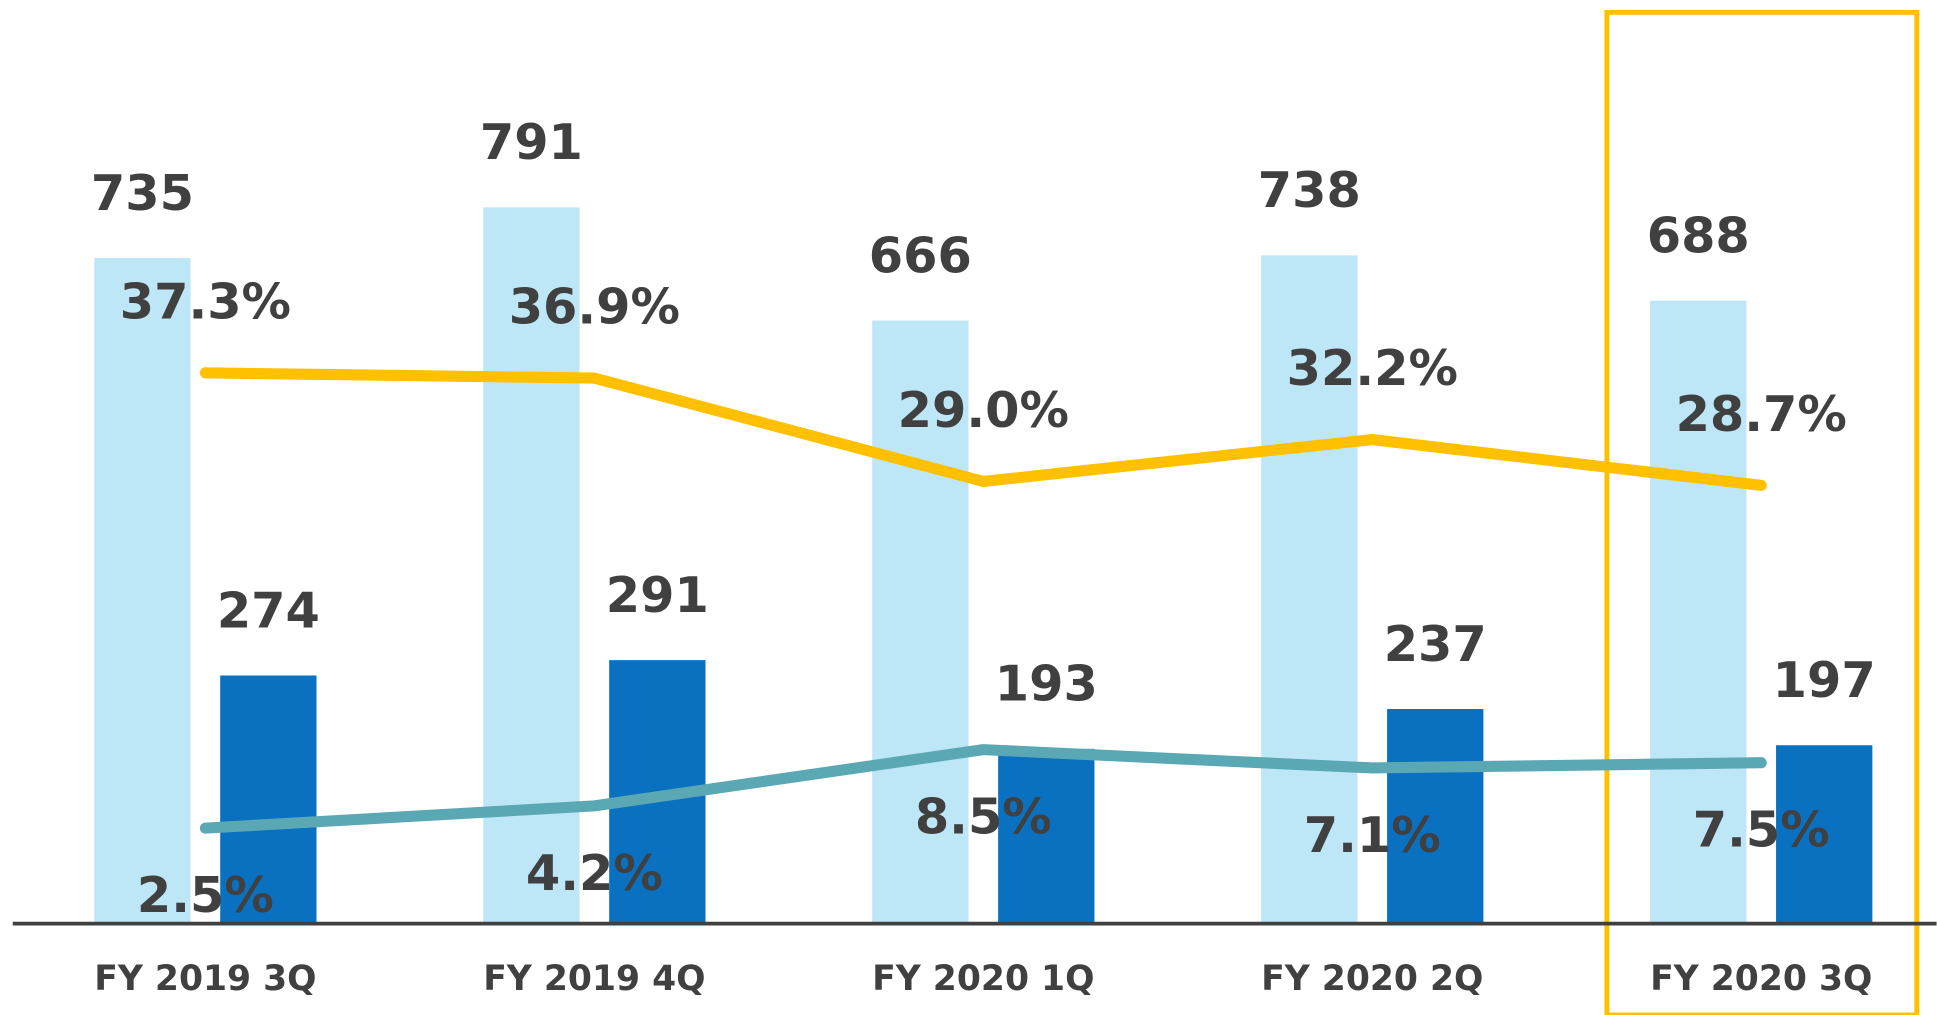 The image size is (1937, 1015). What do you see at coordinates (983, 817) in the screenshot?
I see `line-value-label: 8.5%` at bounding box center [983, 817].